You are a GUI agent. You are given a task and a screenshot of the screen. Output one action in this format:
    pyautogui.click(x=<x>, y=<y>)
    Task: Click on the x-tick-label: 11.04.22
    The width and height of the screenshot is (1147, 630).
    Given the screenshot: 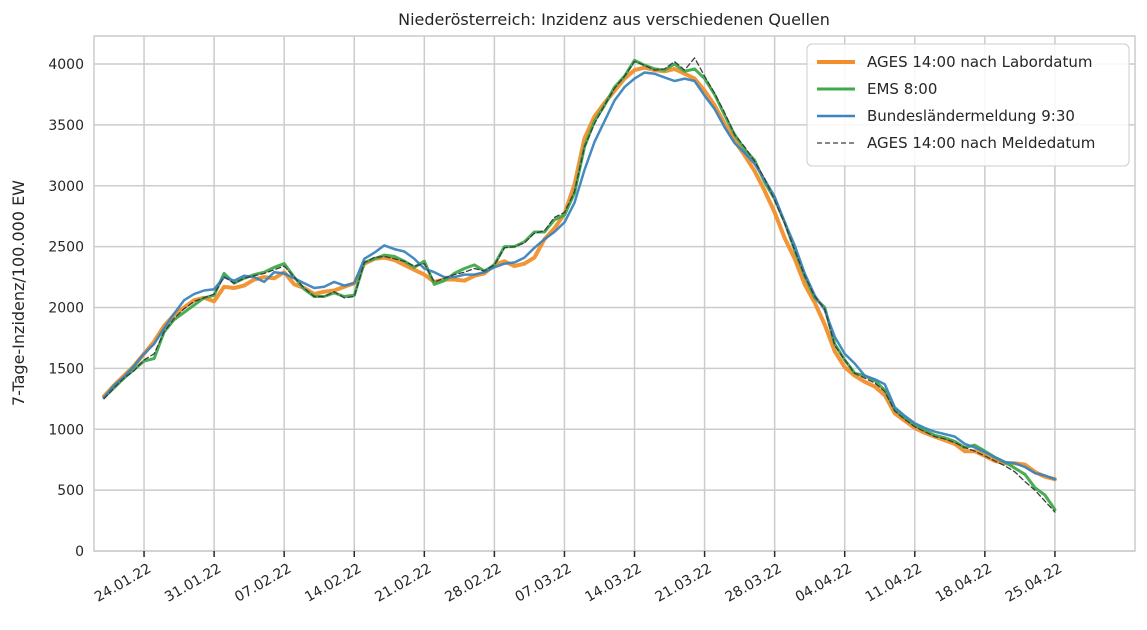 What is the action you would take?
    pyautogui.click(x=894, y=583)
    